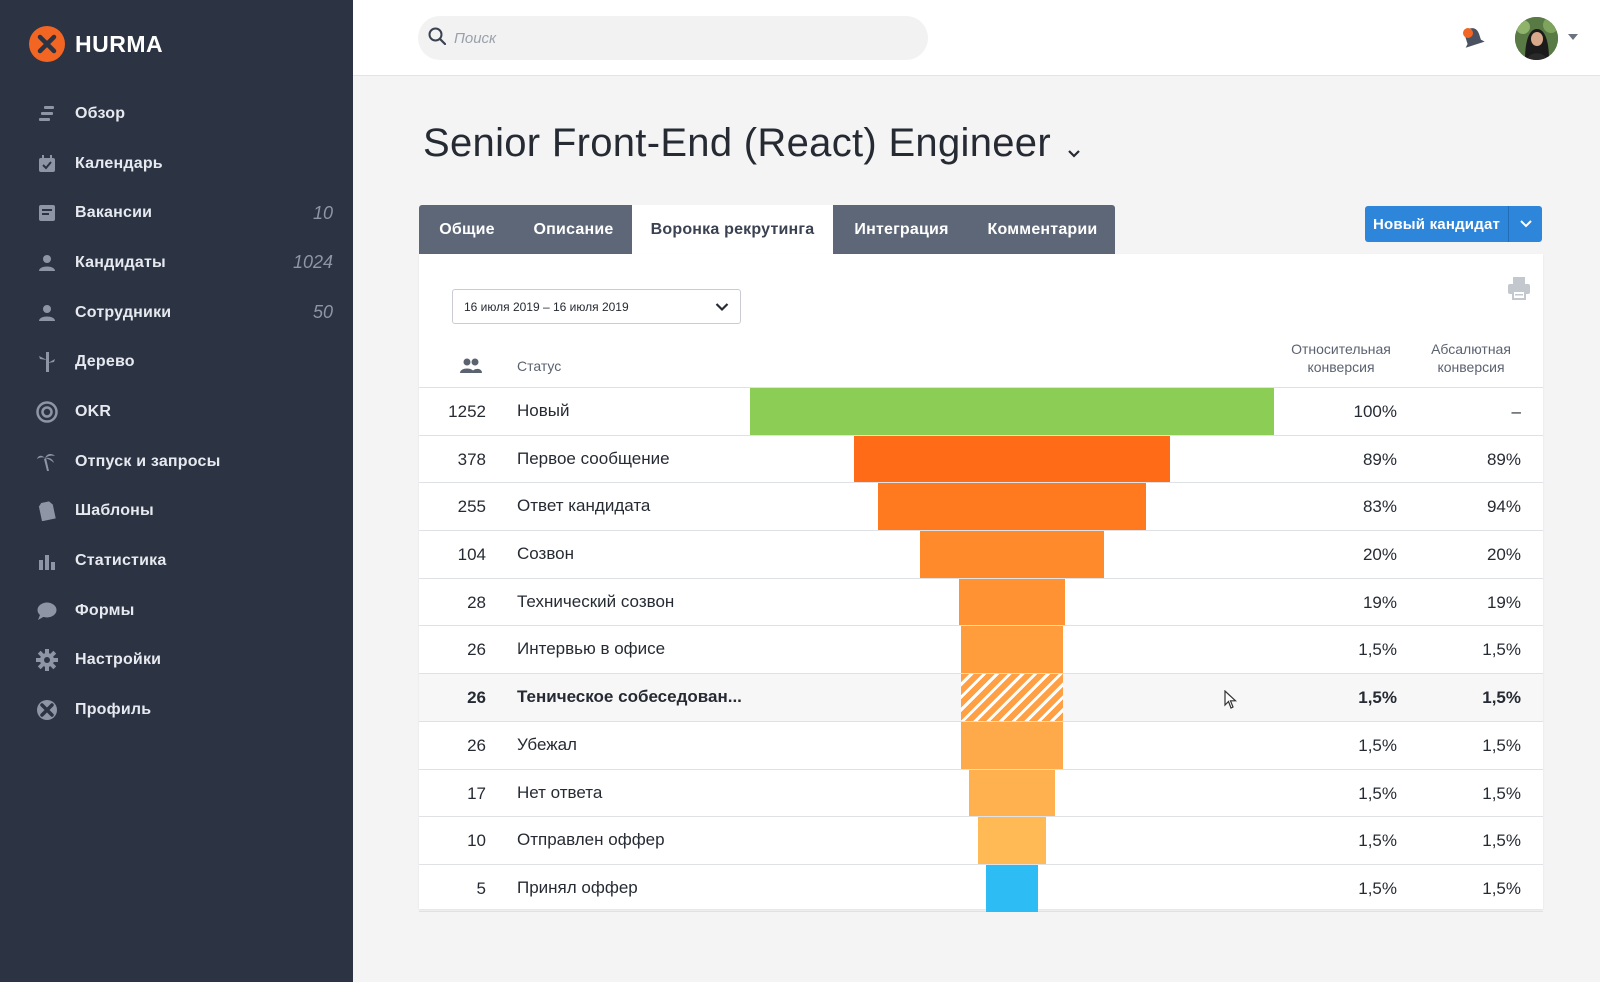  I want to click on new-candidate-dropdown-button, so click(1525, 224).